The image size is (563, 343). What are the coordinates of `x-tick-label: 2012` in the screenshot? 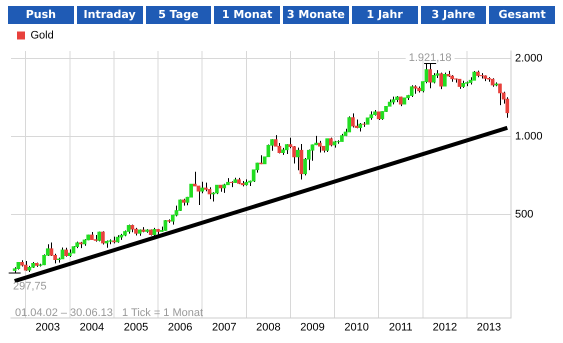 It's located at (445, 327).